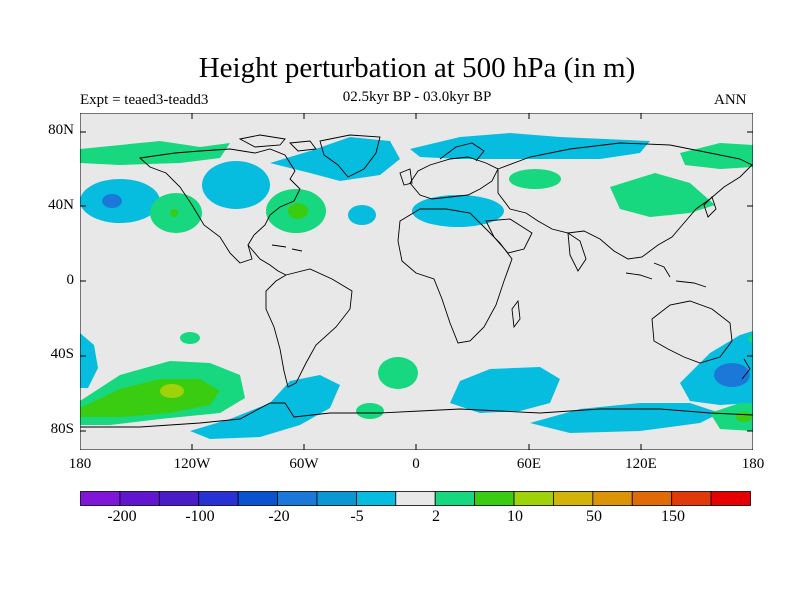  I want to click on coastline-scandinavia, so click(462, 152).